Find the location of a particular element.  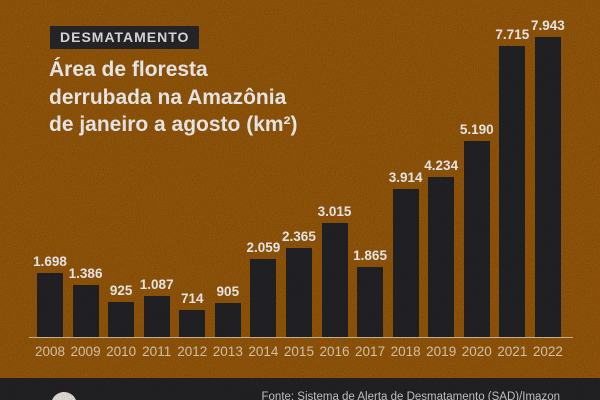

value-label-2011: 1.087 is located at coordinates (156, 284).